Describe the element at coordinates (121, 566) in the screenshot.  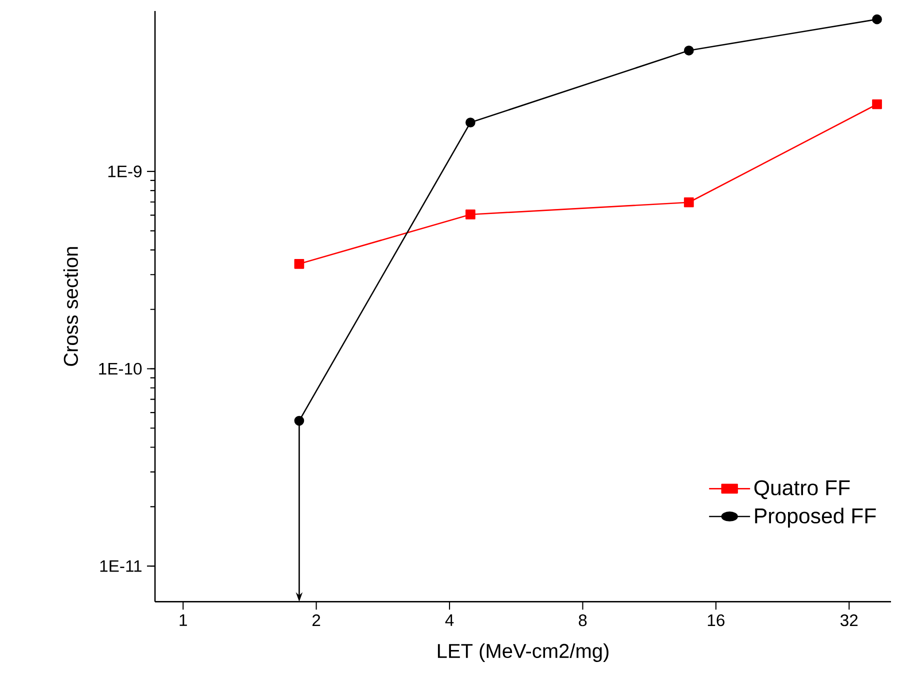
I see `y-tick-label: 1E-11` at that location.